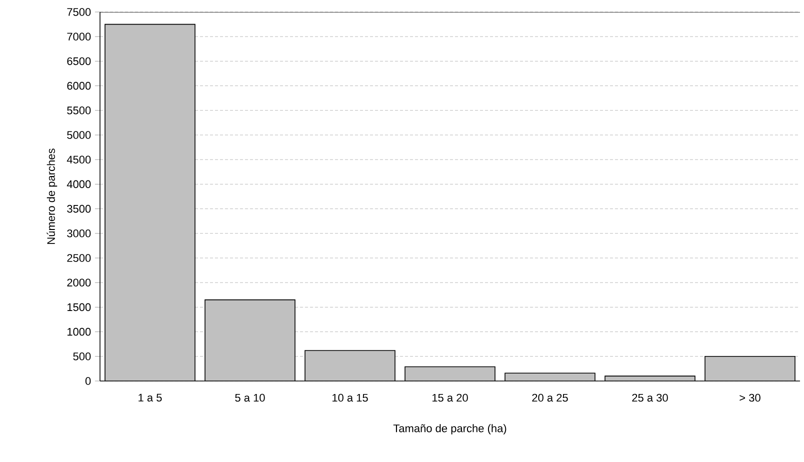 The image size is (804, 462). I want to click on y-tick-label: 1000, so click(79, 332).